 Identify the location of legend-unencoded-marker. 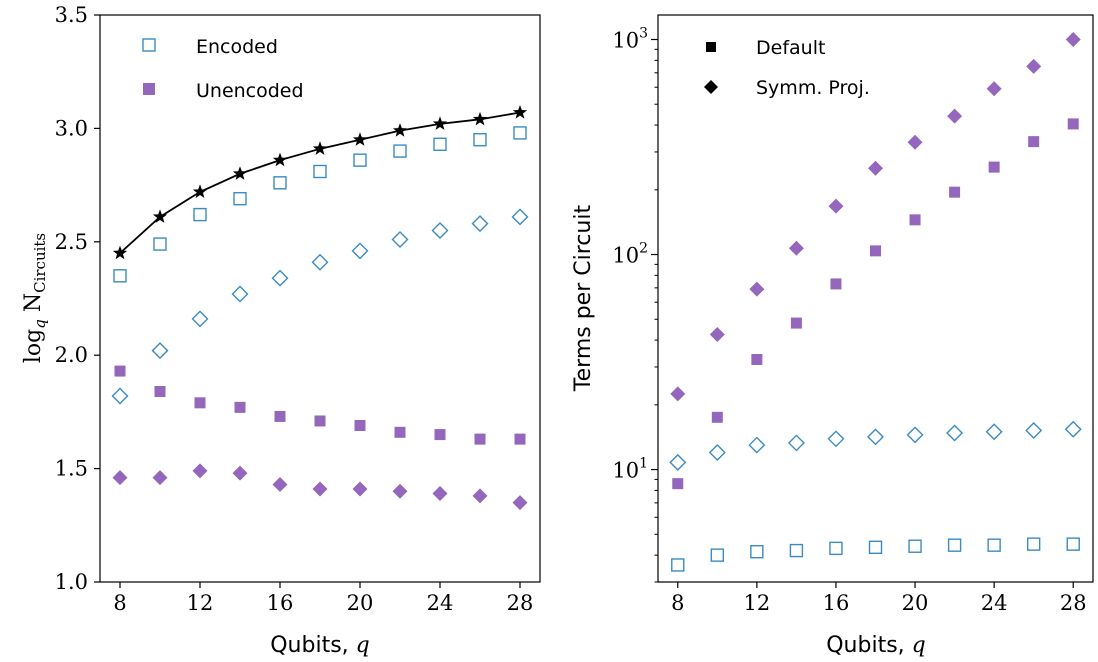
(149, 89).